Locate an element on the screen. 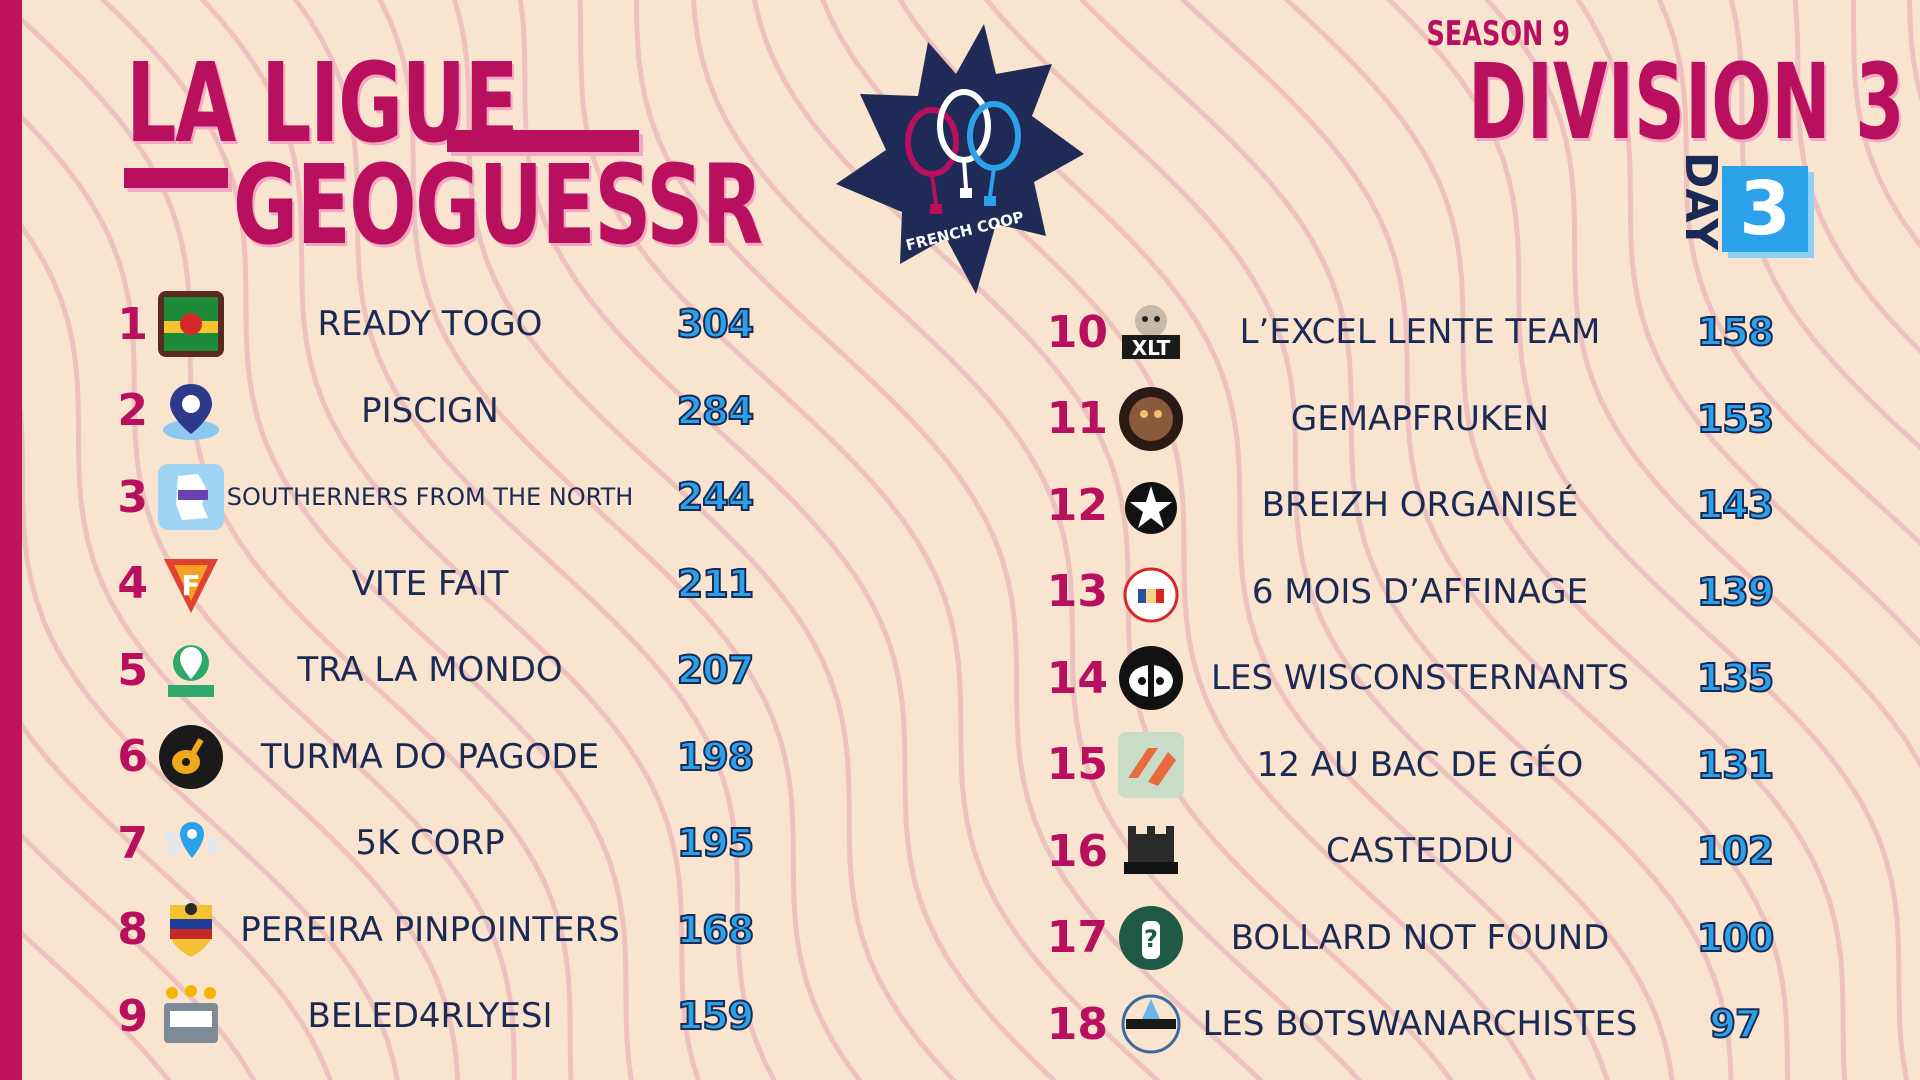  division-title: DIVISION 3 is located at coordinates (1686, 102).